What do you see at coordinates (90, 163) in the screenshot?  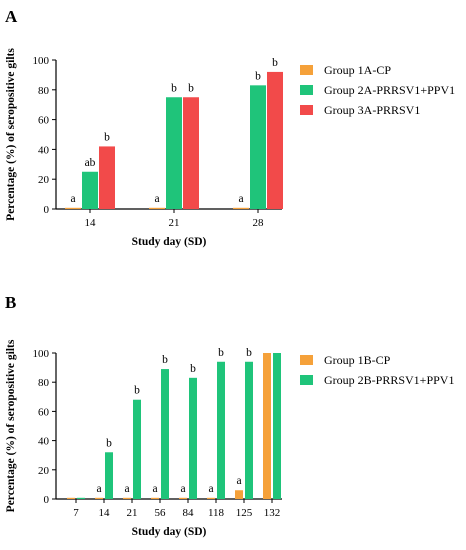 I see `significance-label: ab` at bounding box center [90, 163].